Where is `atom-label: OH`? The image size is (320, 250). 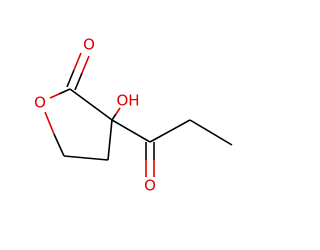 atom-label: OH is located at coordinates (127, 101).